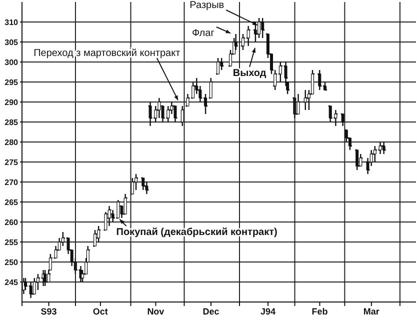 The height and width of the screenshot is (320, 418). What do you see at coordinates (100, 311) in the screenshot?
I see `x-tick-label: Oct` at bounding box center [100, 311].